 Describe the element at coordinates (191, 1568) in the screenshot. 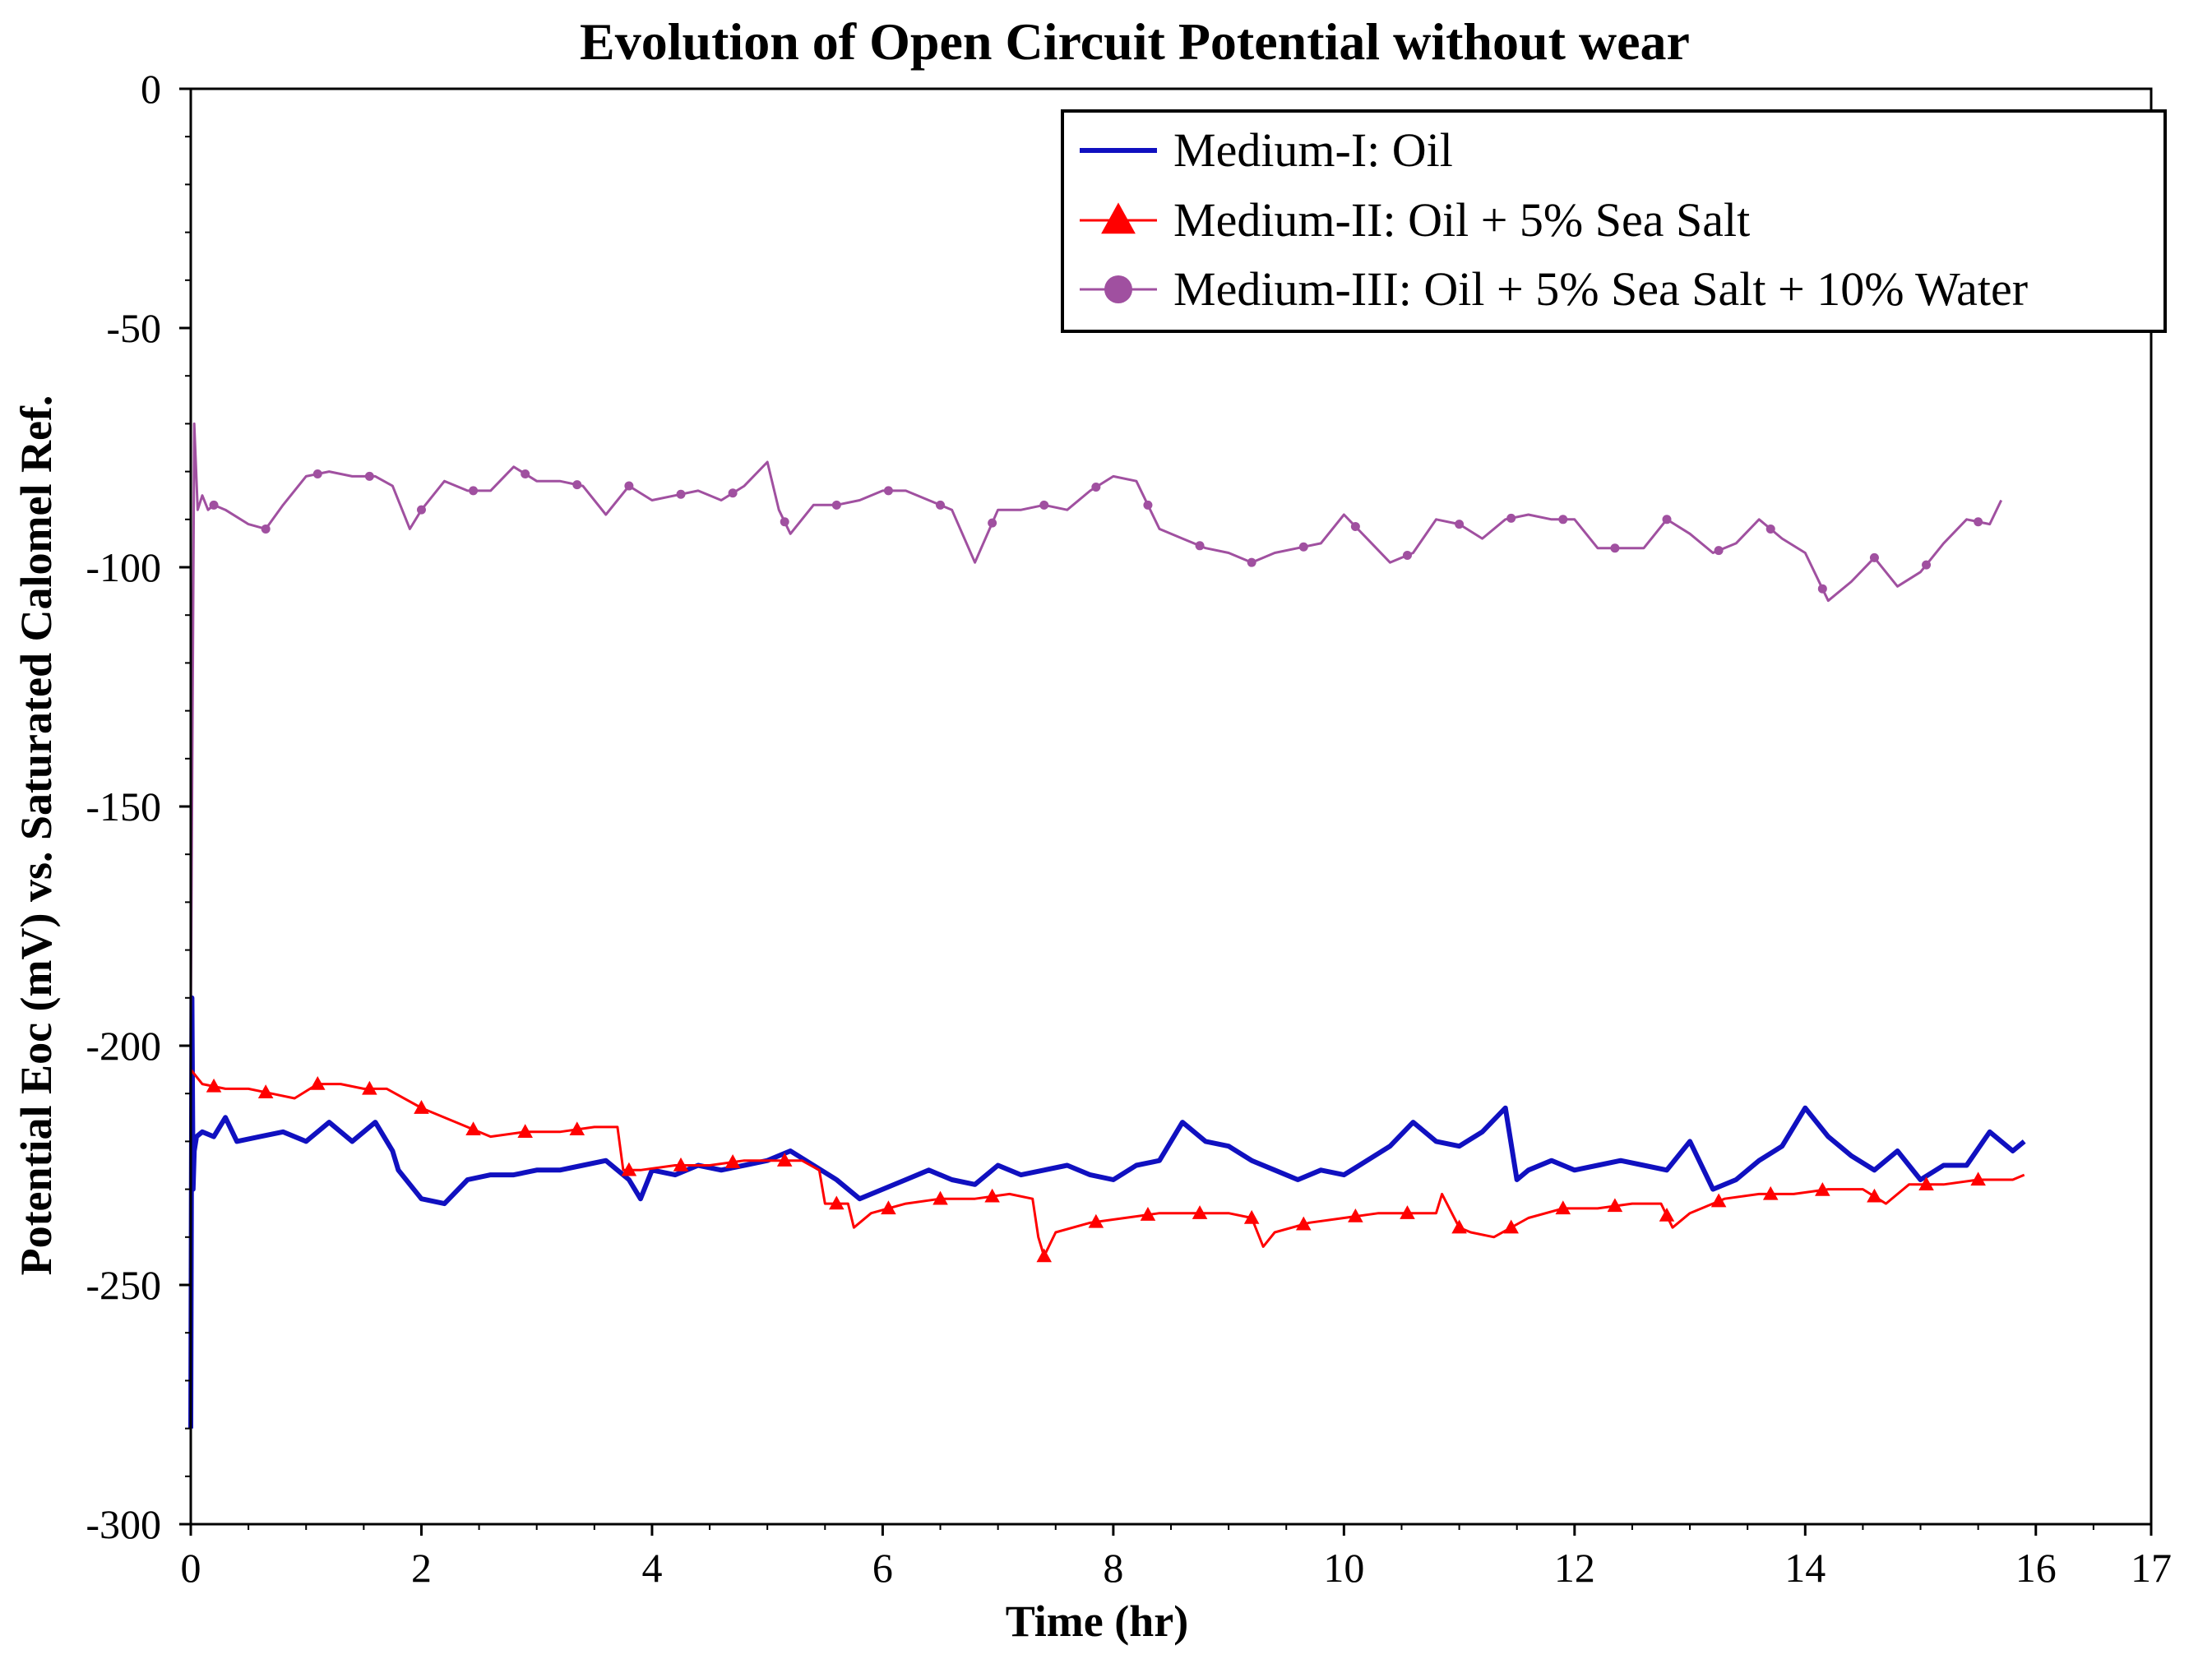

I see `x-tick-label: 0` at that location.